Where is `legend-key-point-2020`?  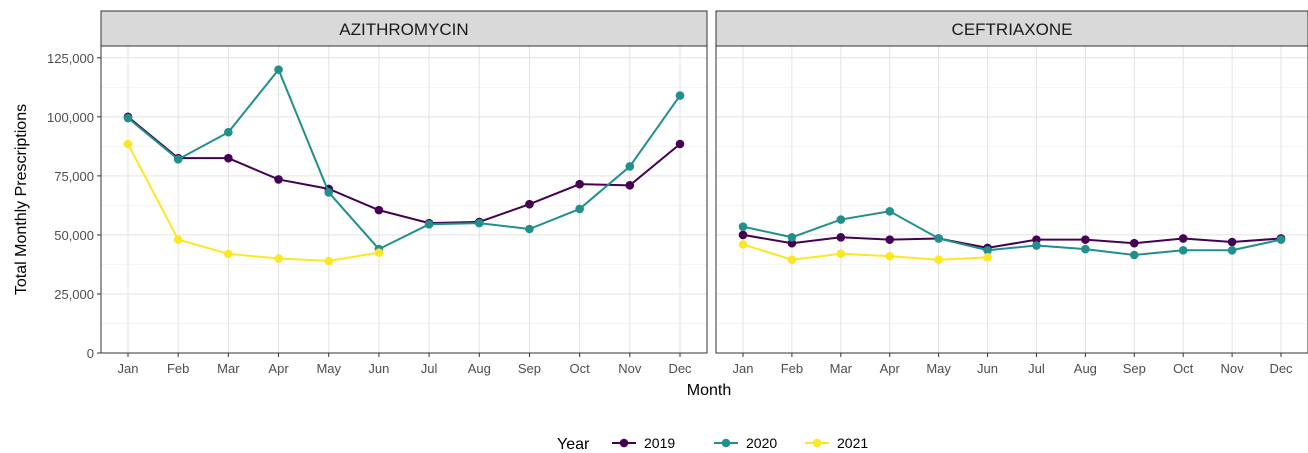
legend-key-point-2020 is located at coordinates (726, 443).